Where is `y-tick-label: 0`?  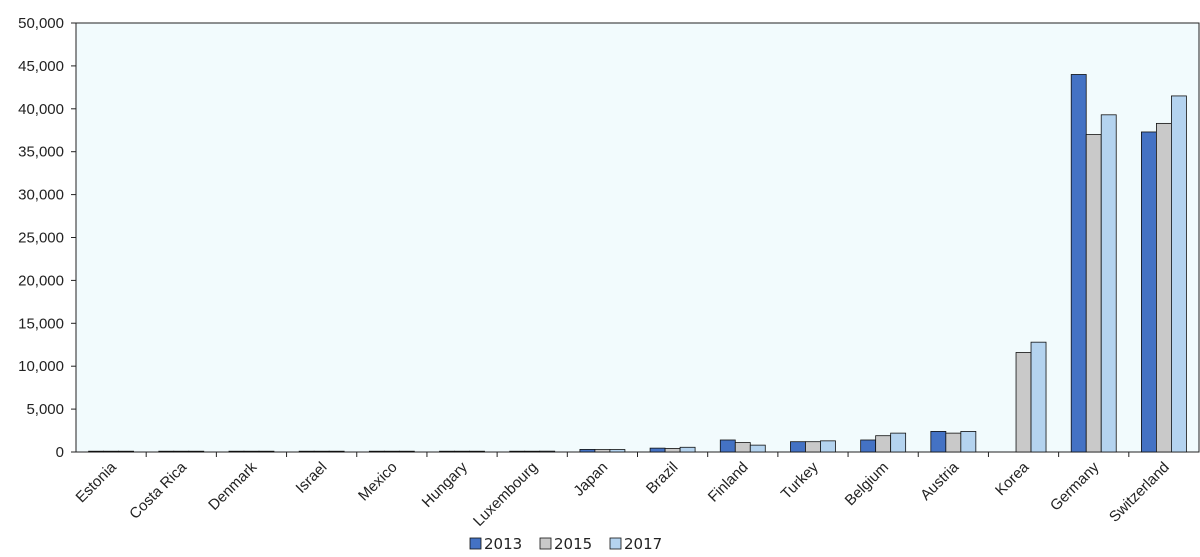
y-tick-label: 0 is located at coordinates (60, 452).